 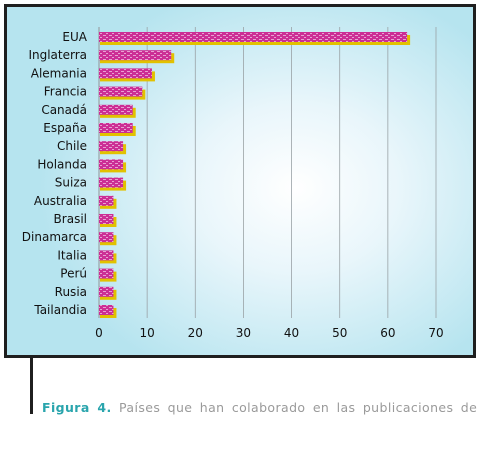 What do you see at coordinates (65, 128) in the screenshot?
I see `category-label: España` at bounding box center [65, 128].